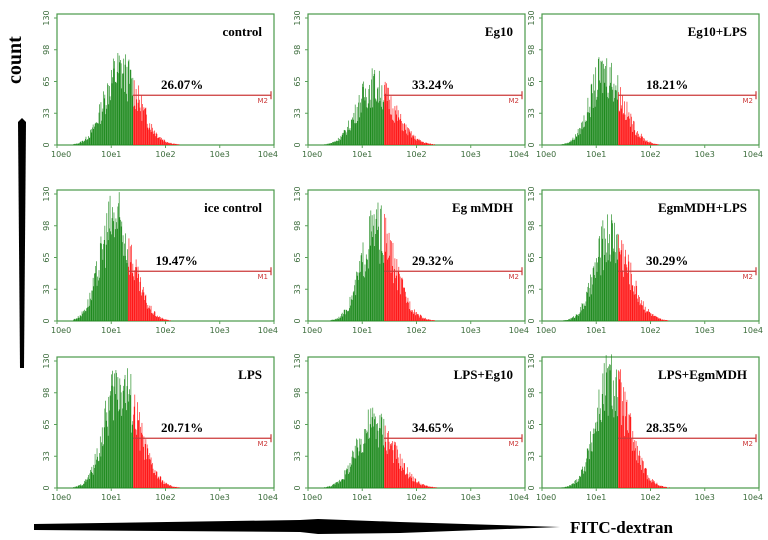 This screenshot has height=540, width=768. I want to click on x-tick-label: 10e0, so click(61, 497).